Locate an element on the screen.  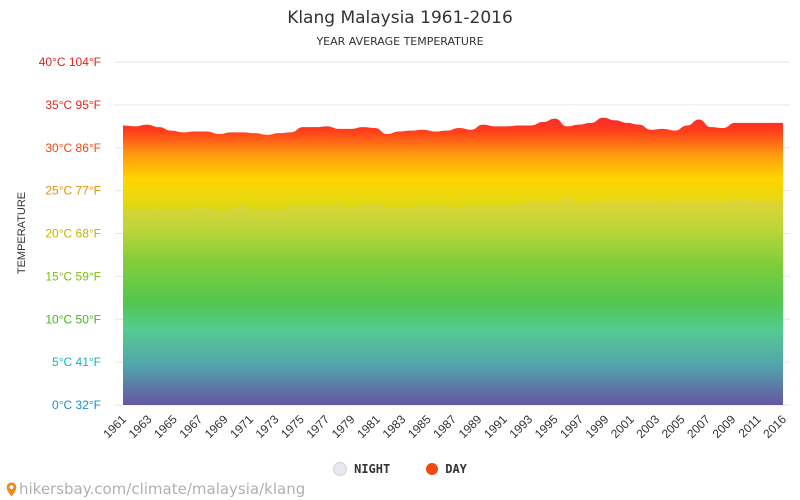
legend-label-day: DAY is located at coordinates (456, 469).